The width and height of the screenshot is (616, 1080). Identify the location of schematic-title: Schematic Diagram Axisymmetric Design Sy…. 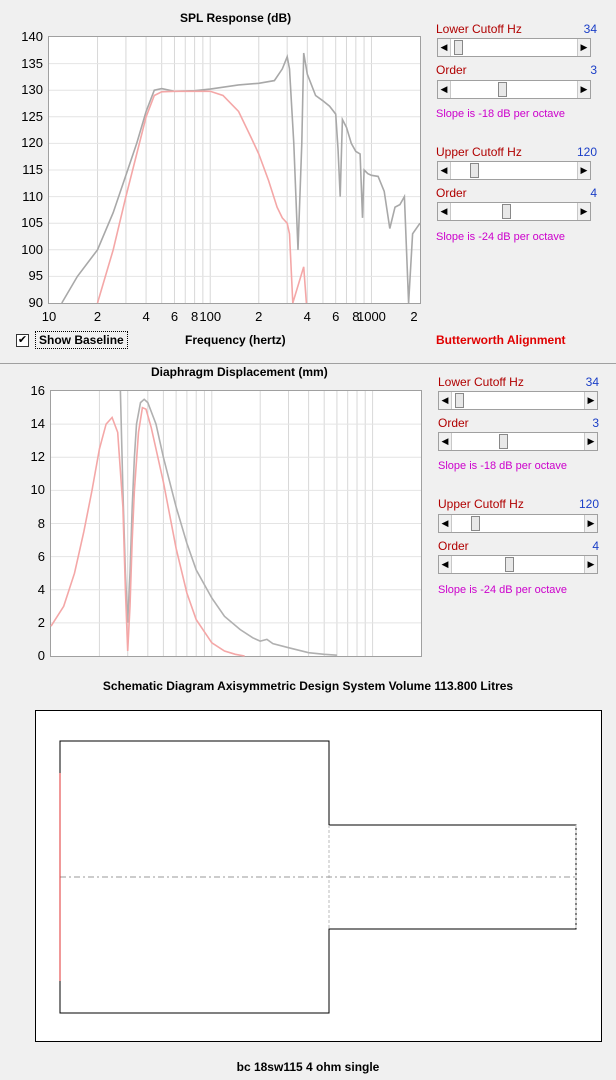
(308, 686).